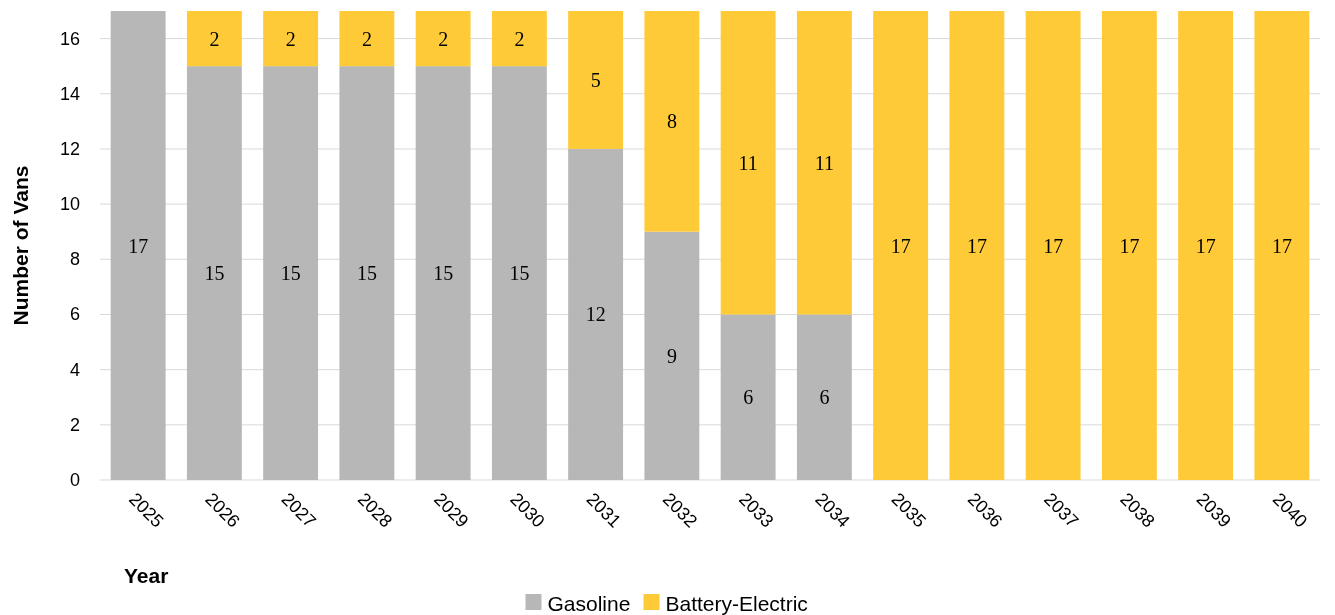  I want to click on y-tick-label: 2, so click(74, 424).